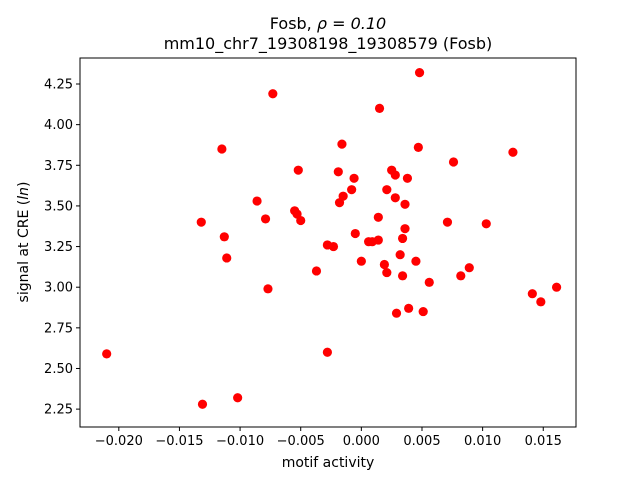 This screenshot has width=640, height=480. Describe the element at coordinates (58, 328) in the screenshot. I see `y-tick-label: 2.75` at that location.